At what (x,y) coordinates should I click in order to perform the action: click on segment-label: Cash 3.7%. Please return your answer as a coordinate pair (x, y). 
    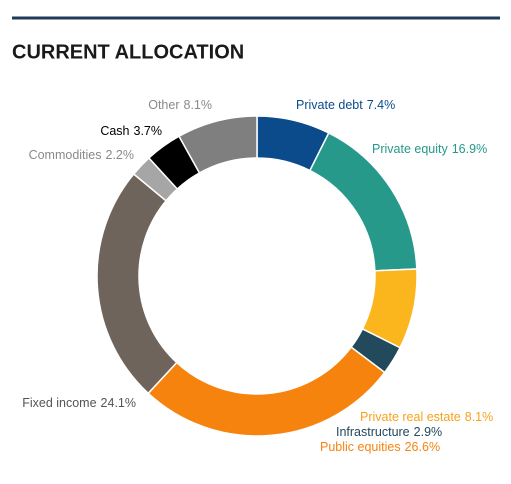
    Looking at the image, I should click on (131, 131).